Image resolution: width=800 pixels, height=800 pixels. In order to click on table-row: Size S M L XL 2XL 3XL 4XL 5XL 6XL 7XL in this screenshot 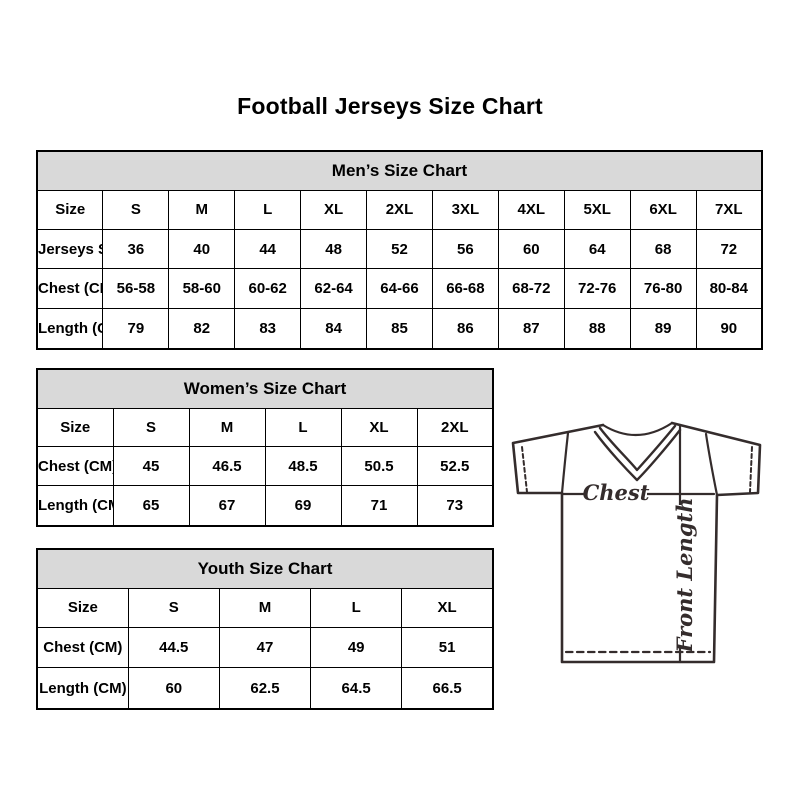, I will do `click(399, 209)`.